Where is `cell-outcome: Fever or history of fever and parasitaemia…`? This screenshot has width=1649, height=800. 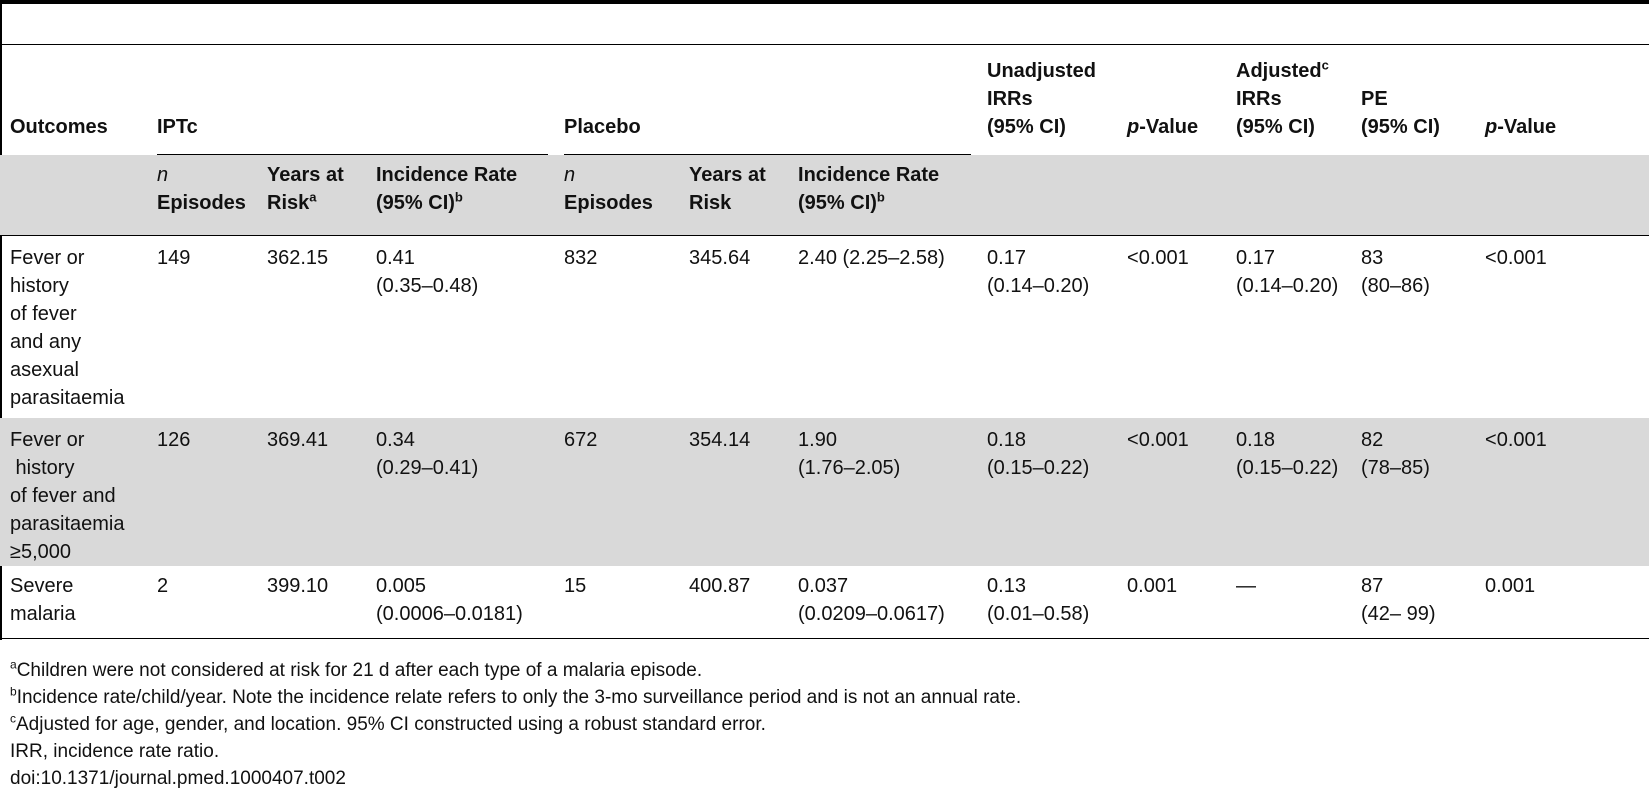
cell-outcome: Fever or history of fever and parasitaemia… is located at coordinates (73, 492).